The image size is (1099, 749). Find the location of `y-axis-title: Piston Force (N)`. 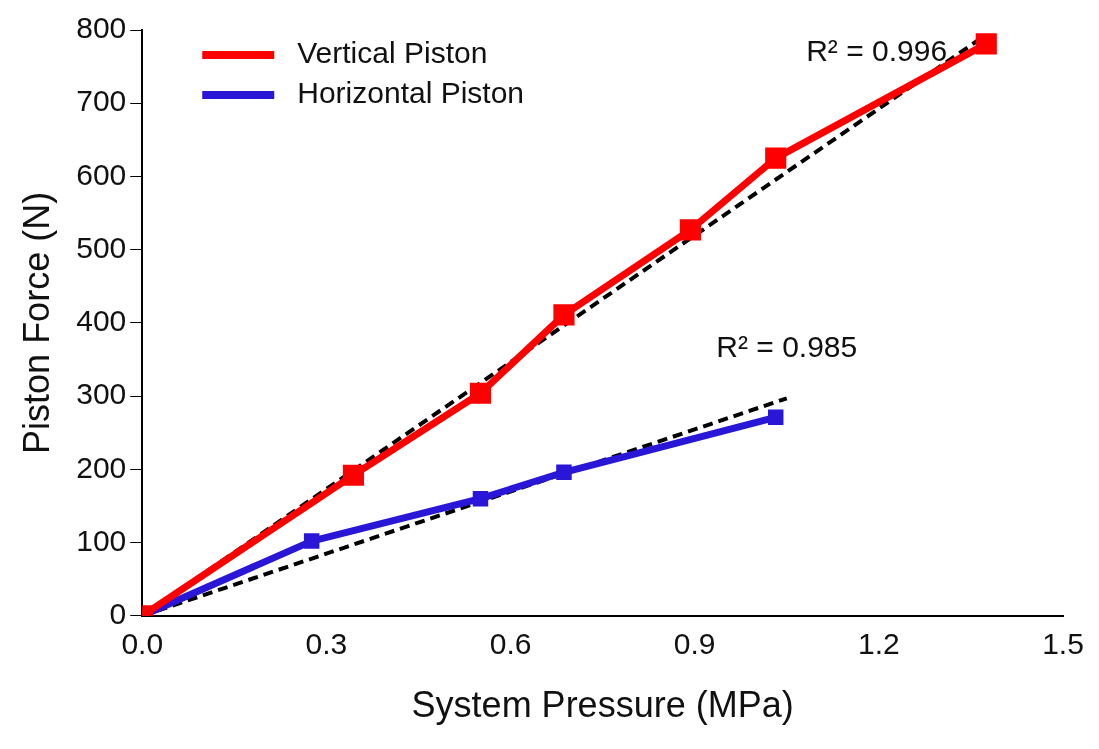

y-axis-title: Piston Force (N) is located at coordinates (36, 322).